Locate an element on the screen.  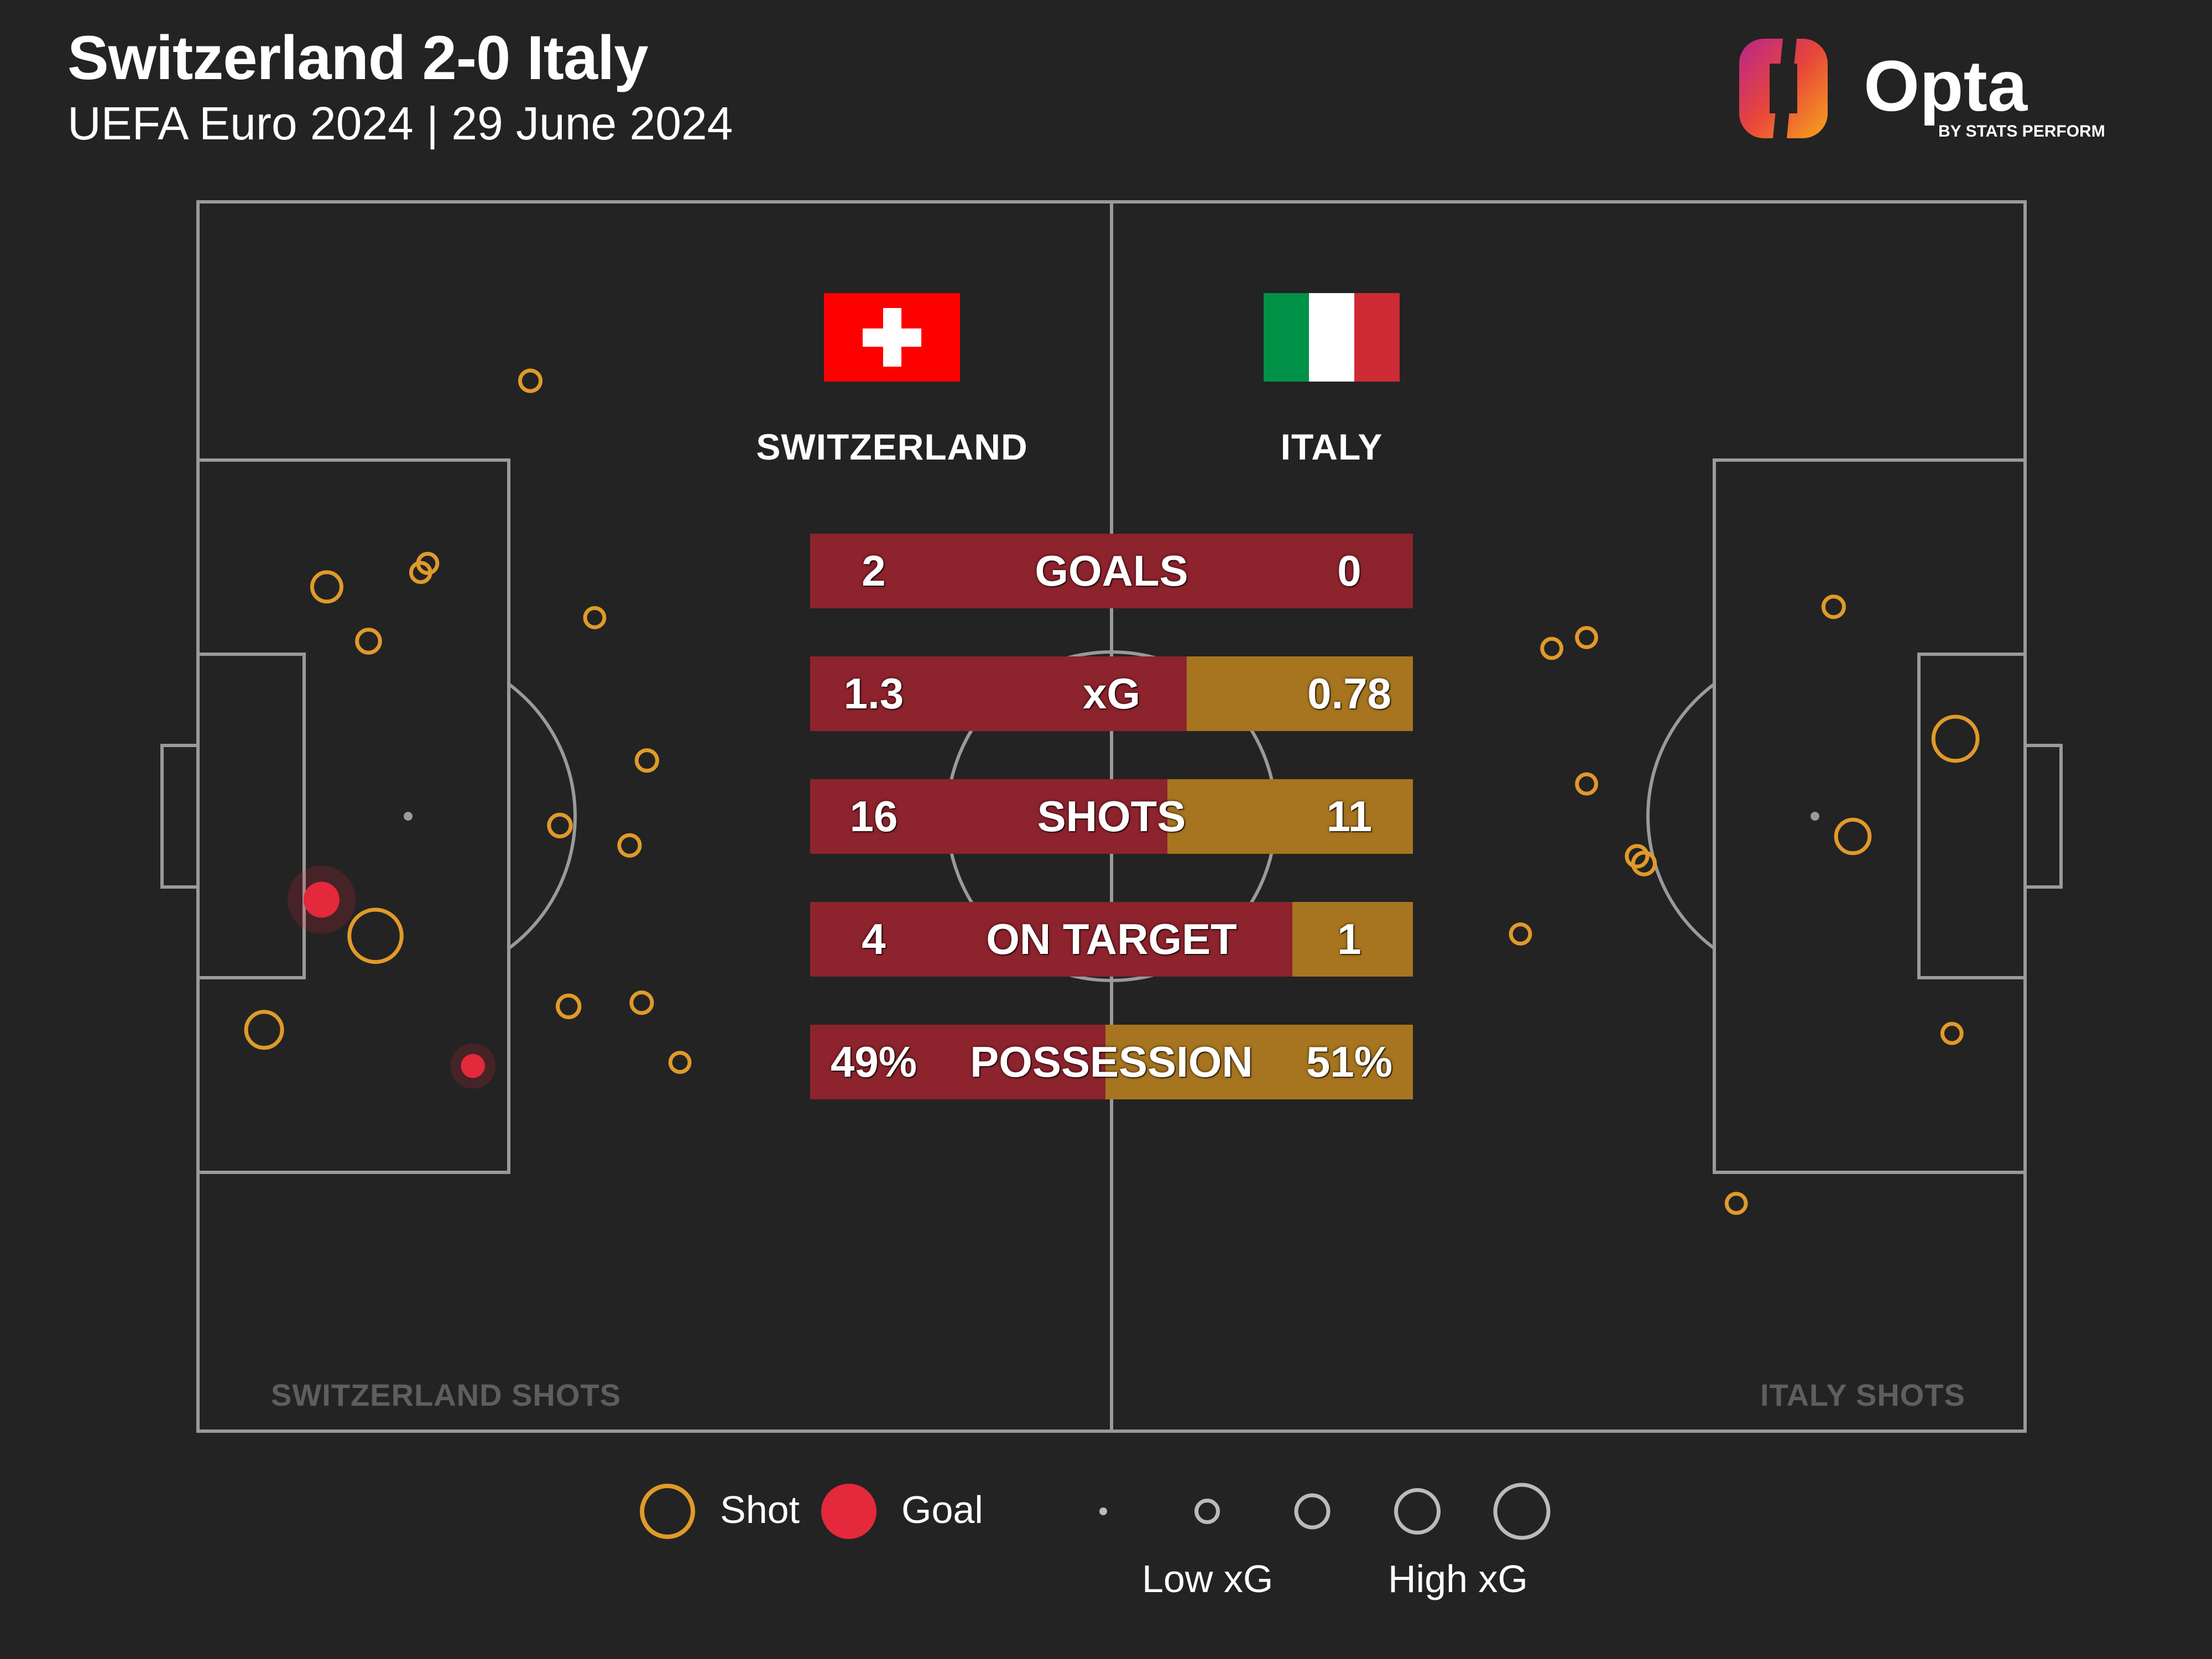
page-subtitle: UEFA Euro 2024 | 29 June 2024 is located at coordinates (400, 123).